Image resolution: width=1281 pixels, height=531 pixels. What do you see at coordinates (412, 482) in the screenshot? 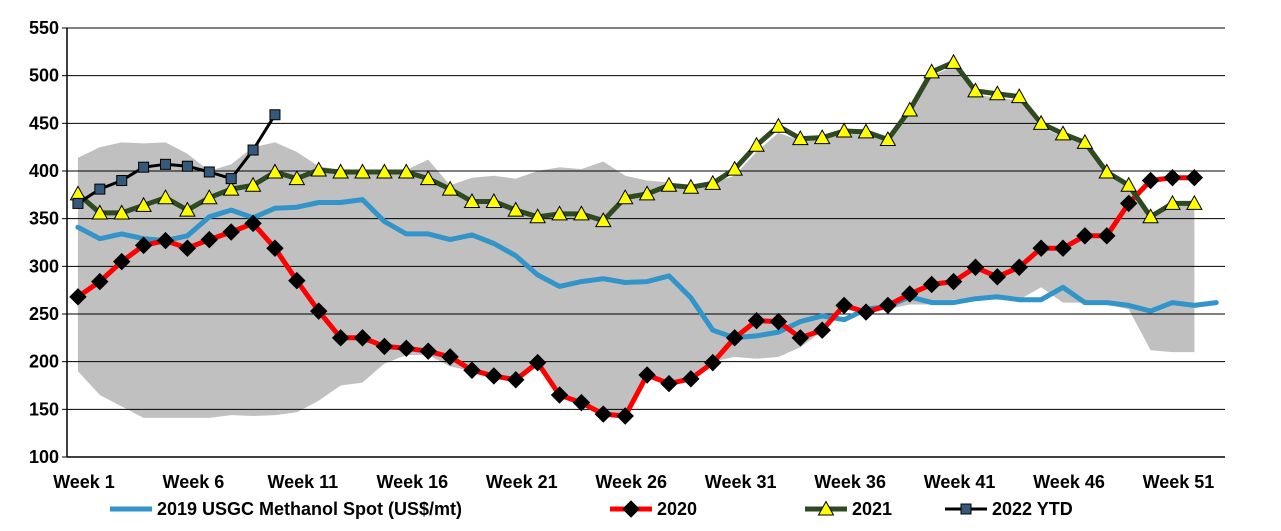
I see `x-tick-label: Week 16` at bounding box center [412, 482].